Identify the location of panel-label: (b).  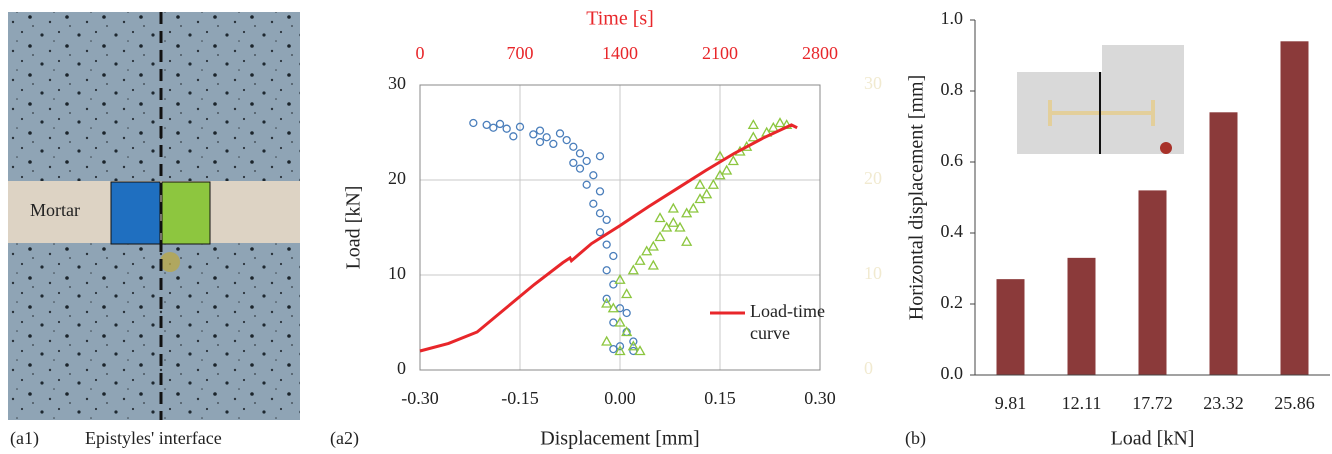
(915, 438).